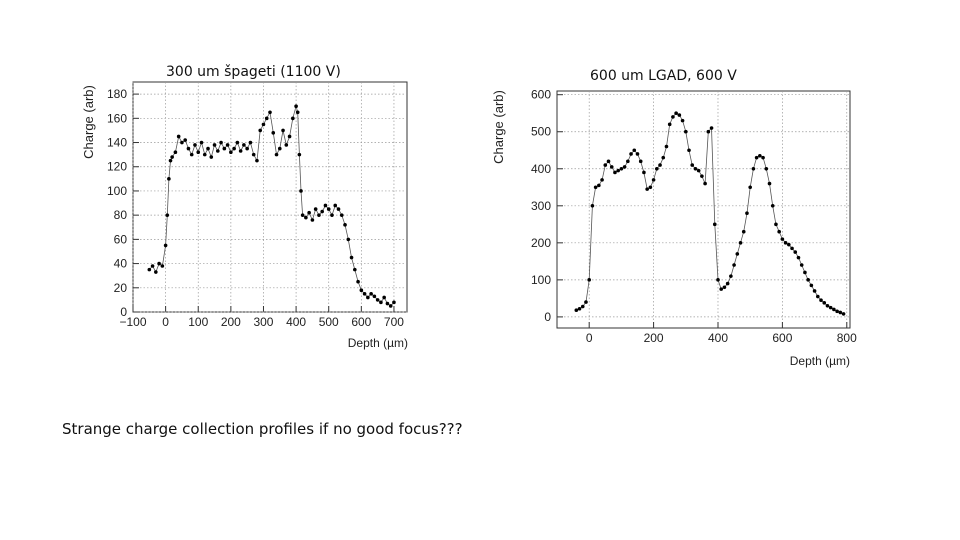 This screenshot has height=540, width=960. I want to click on left-y-tick-label: 180, so click(117, 94).